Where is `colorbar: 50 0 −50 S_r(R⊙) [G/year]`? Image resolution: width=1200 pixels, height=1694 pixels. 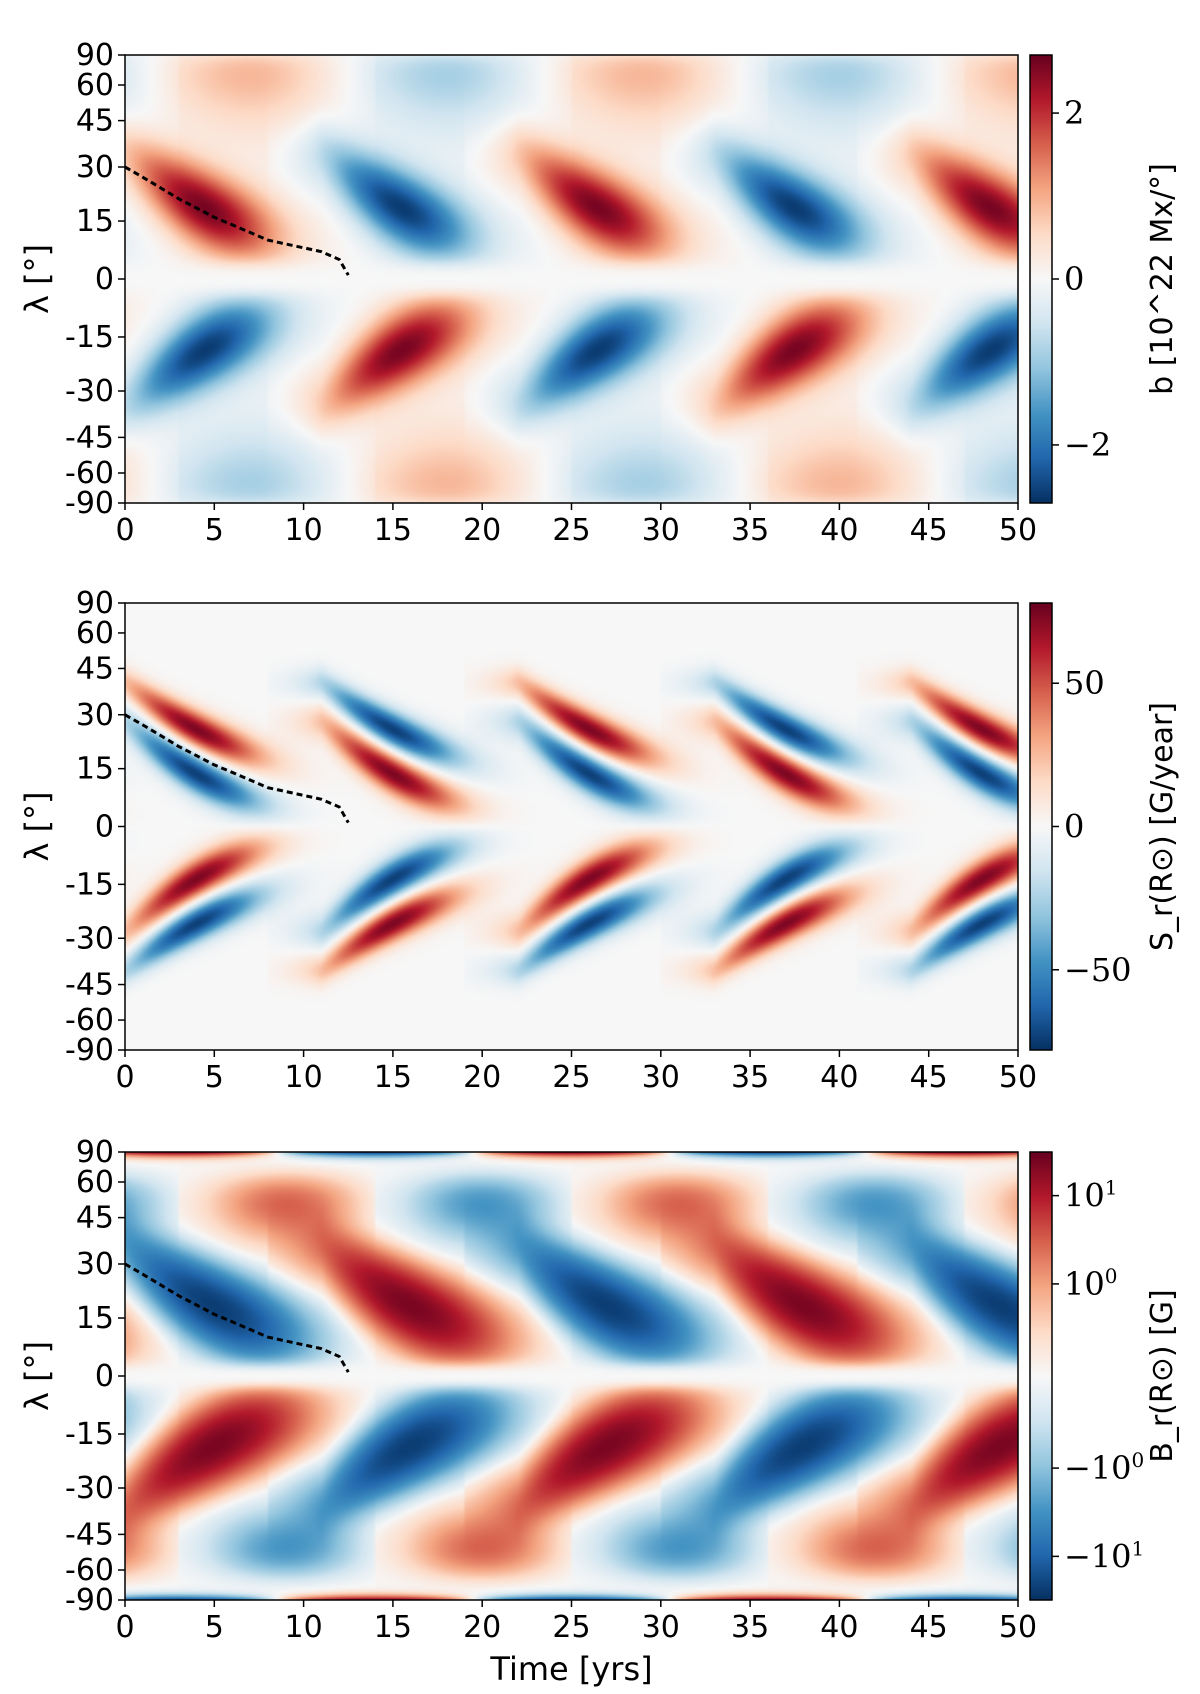 colorbar: 50 0 −50 S_r(R⊙) [G/year] is located at coordinates (1104, 826).